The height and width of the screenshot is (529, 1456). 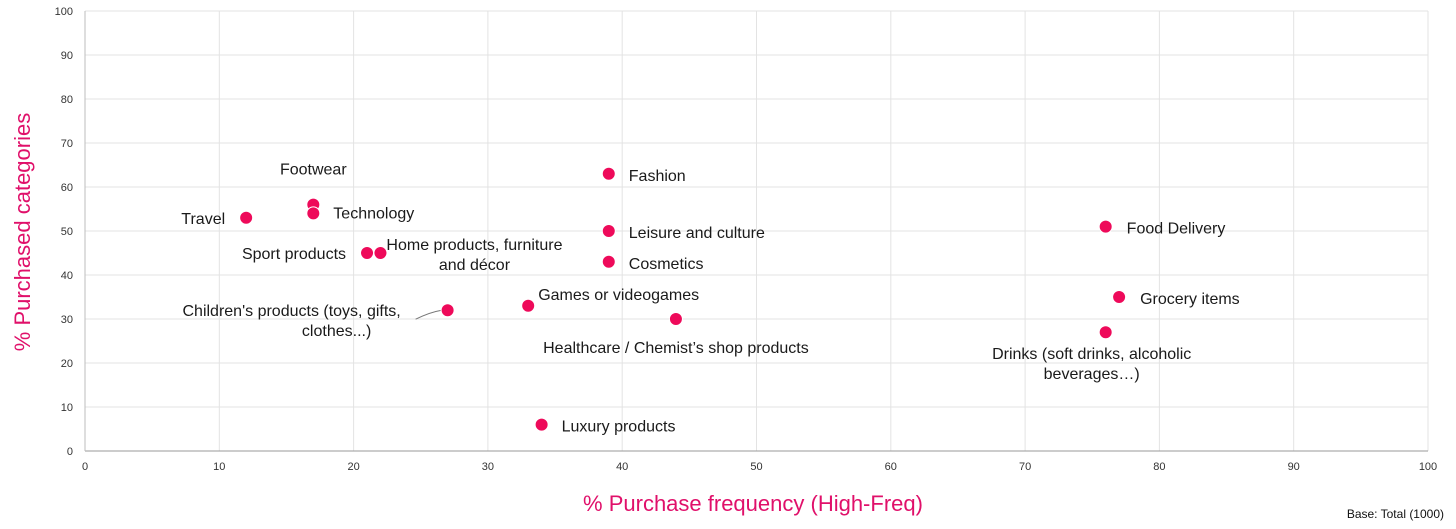 I want to click on base-note: Base: Total (1000), so click(x=1395, y=514).